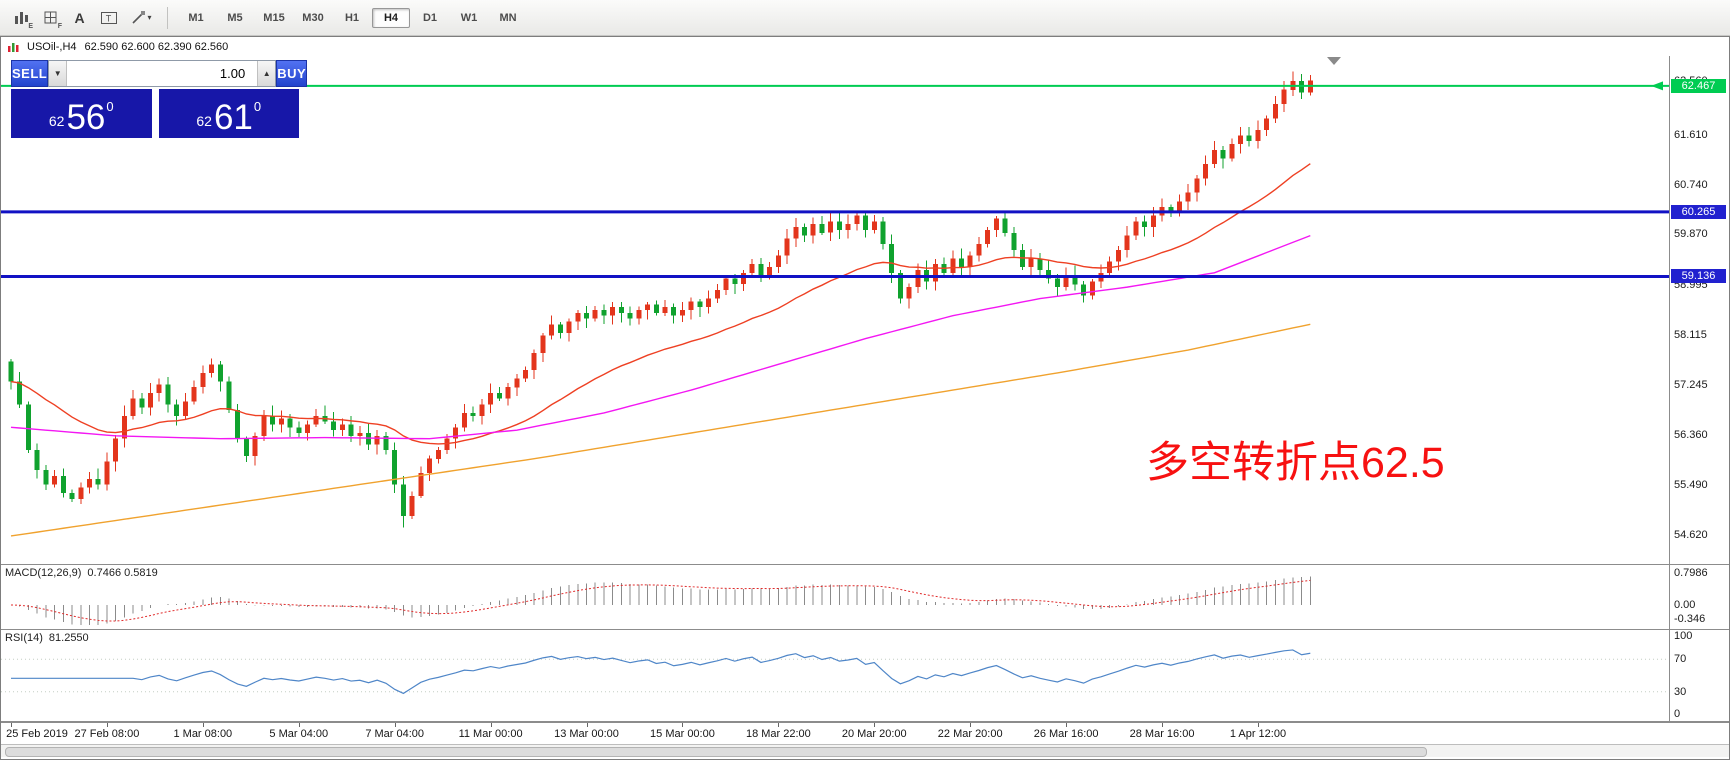  I want to click on rsi-axis-label: 30, so click(1680, 691).